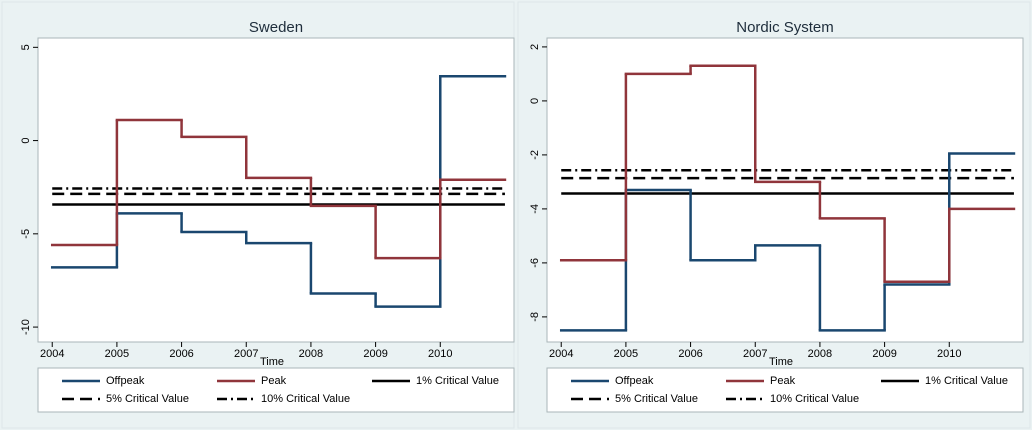 This screenshot has width=1032, height=430. Describe the element at coordinates (276, 27) in the screenshot. I see `chart-title: Sweden` at that location.